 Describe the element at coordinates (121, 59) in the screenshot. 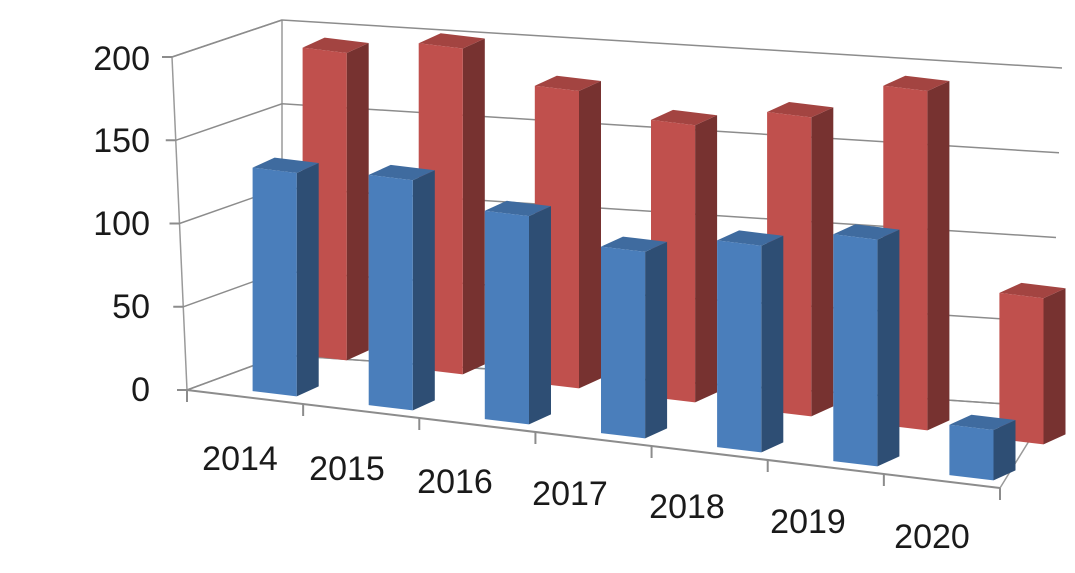

I see `y-tick-label: 200` at that location.